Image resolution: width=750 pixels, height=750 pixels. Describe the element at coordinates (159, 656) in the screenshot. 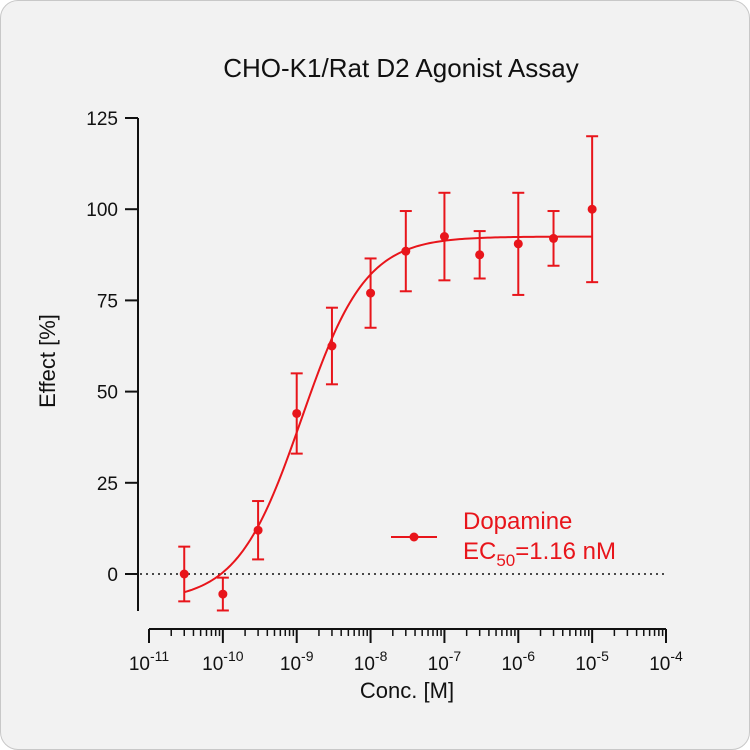

I see `x-tick-exponent: -11` at that location.